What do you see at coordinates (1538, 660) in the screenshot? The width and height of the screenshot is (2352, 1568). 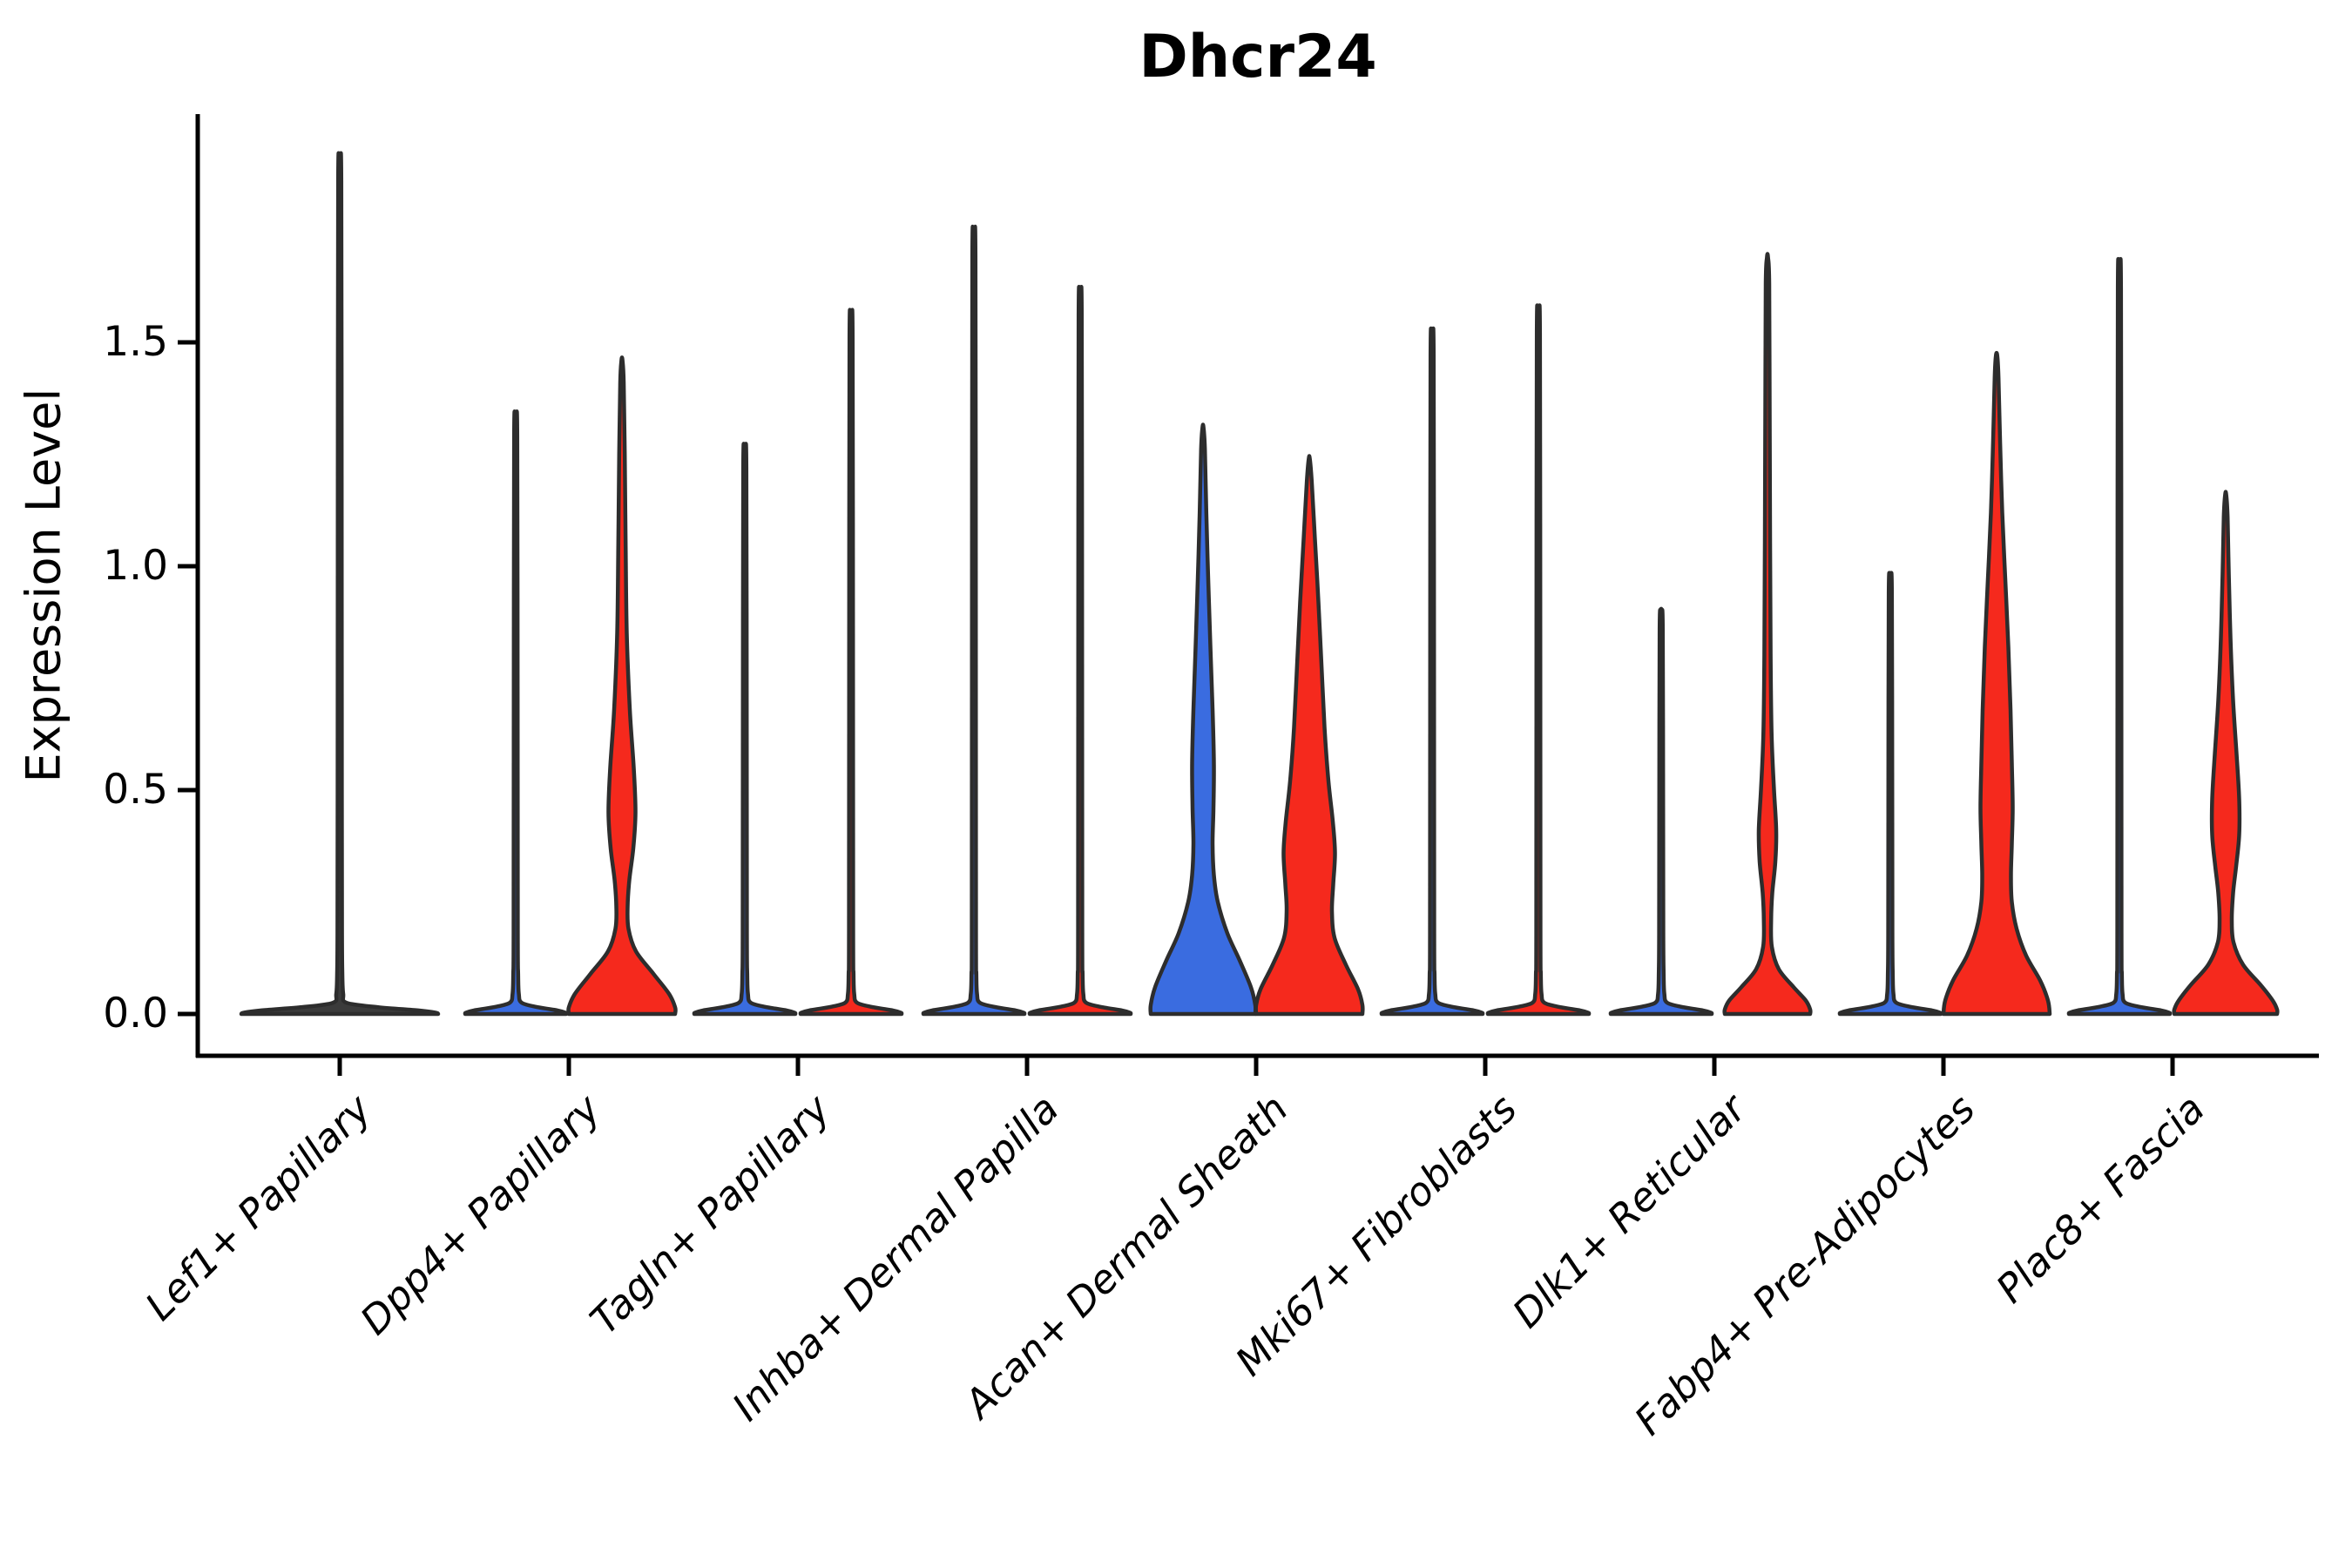 I see `violin-mki67-fibroblasts-right` at bounding box center [1538, 660].